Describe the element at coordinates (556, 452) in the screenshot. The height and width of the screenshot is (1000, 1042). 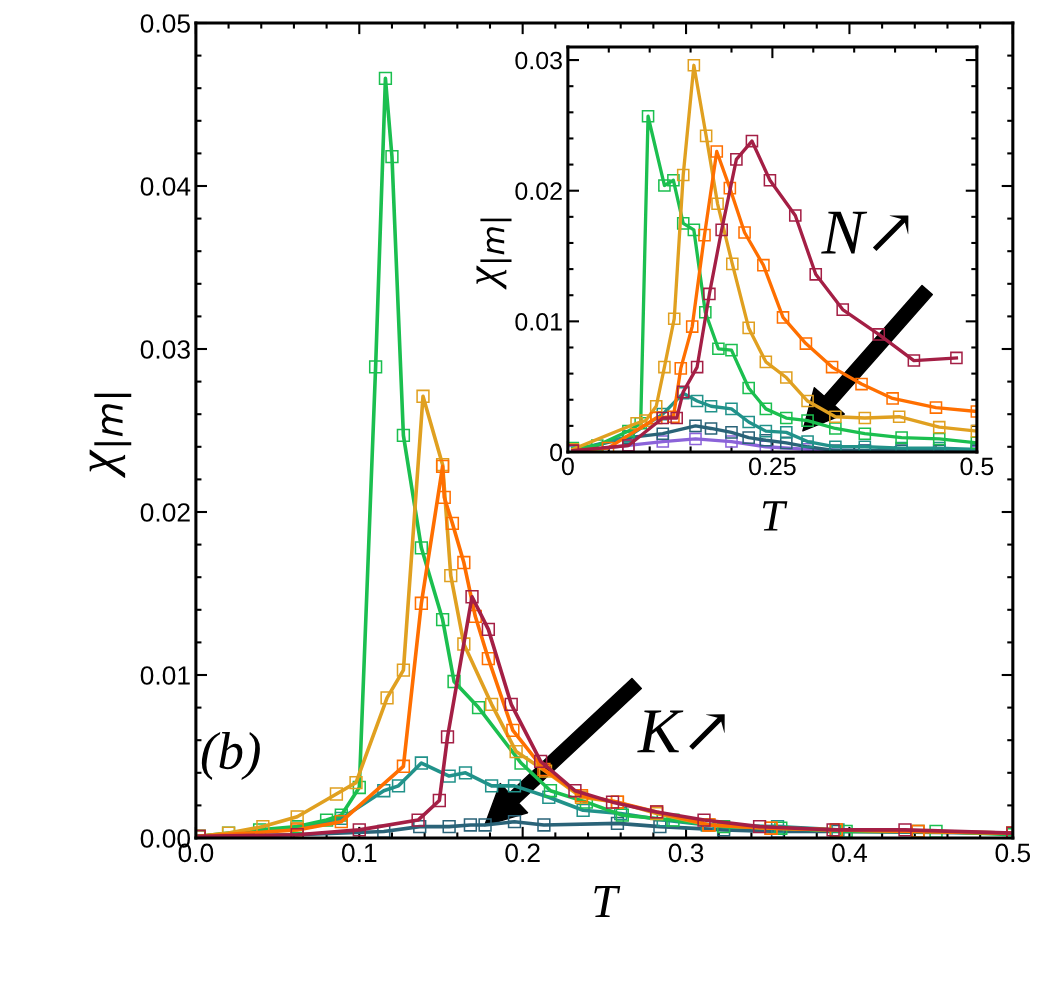
I see `y-tick-label: 0` at that location.